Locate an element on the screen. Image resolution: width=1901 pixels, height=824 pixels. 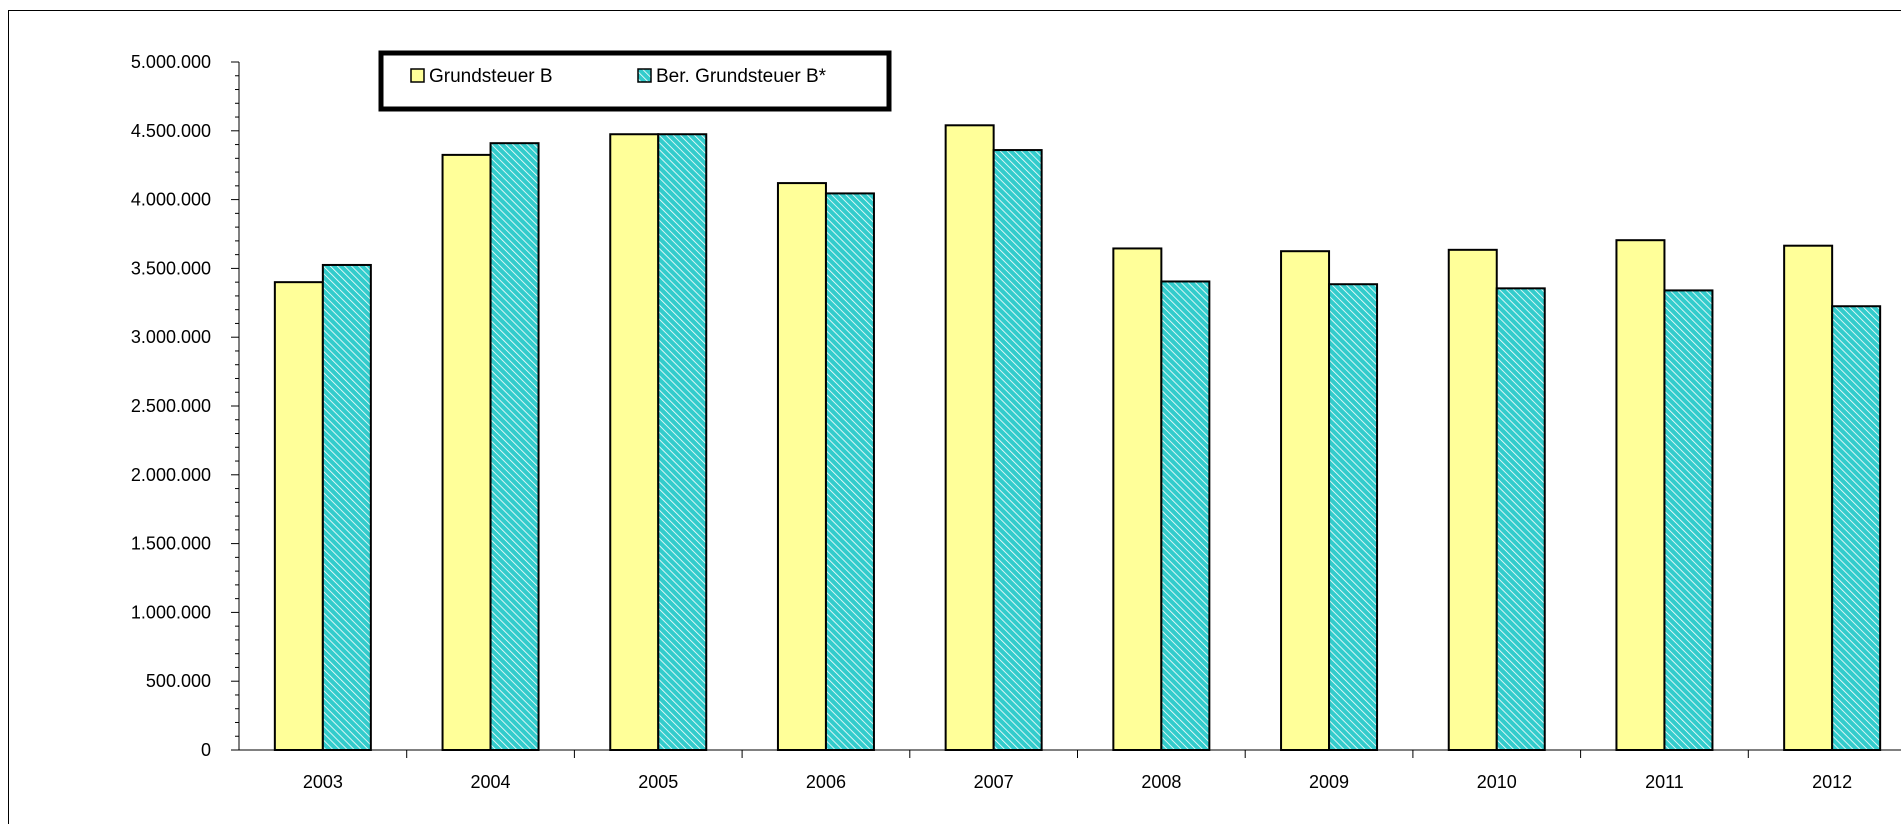
legend-box is located at coordinates (635, 81).